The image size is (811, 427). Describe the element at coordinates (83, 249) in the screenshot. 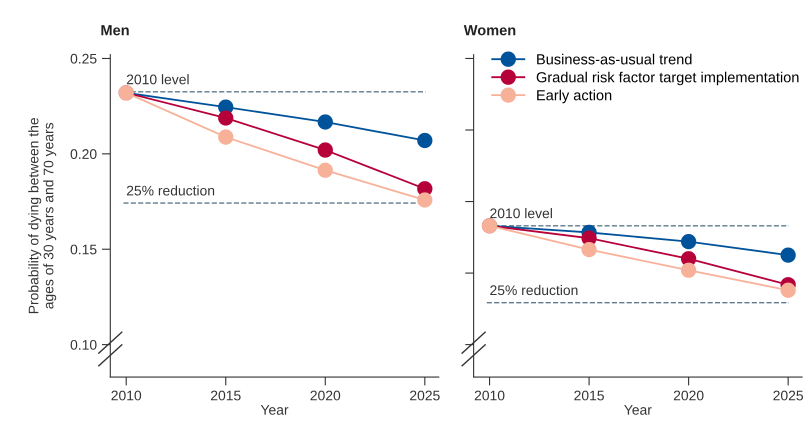

I see `y-tick-label: 0.15` at that location.